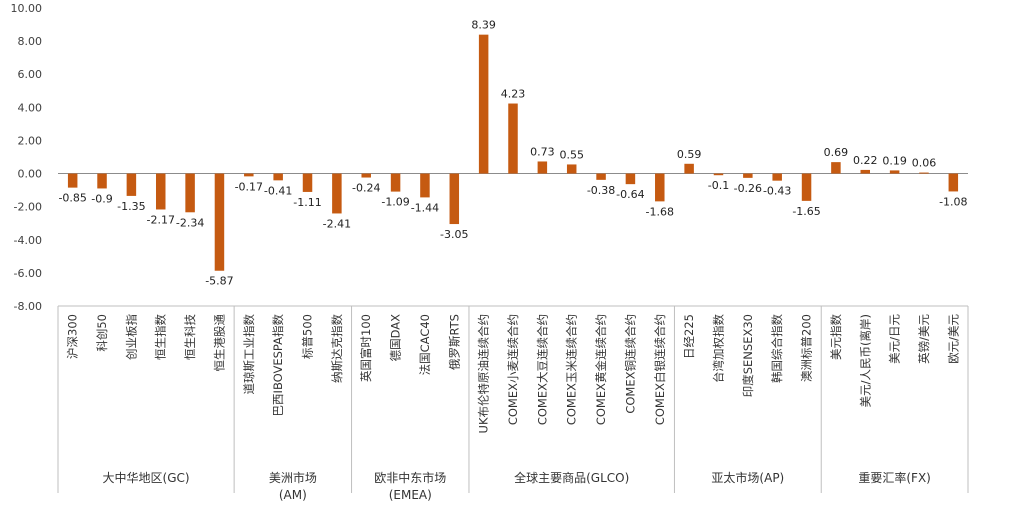 The image size is (1019, 510). Describe the element at coordinates (953, 339) in the screenshot. I see `category-label: 欧元/美元` at that location.